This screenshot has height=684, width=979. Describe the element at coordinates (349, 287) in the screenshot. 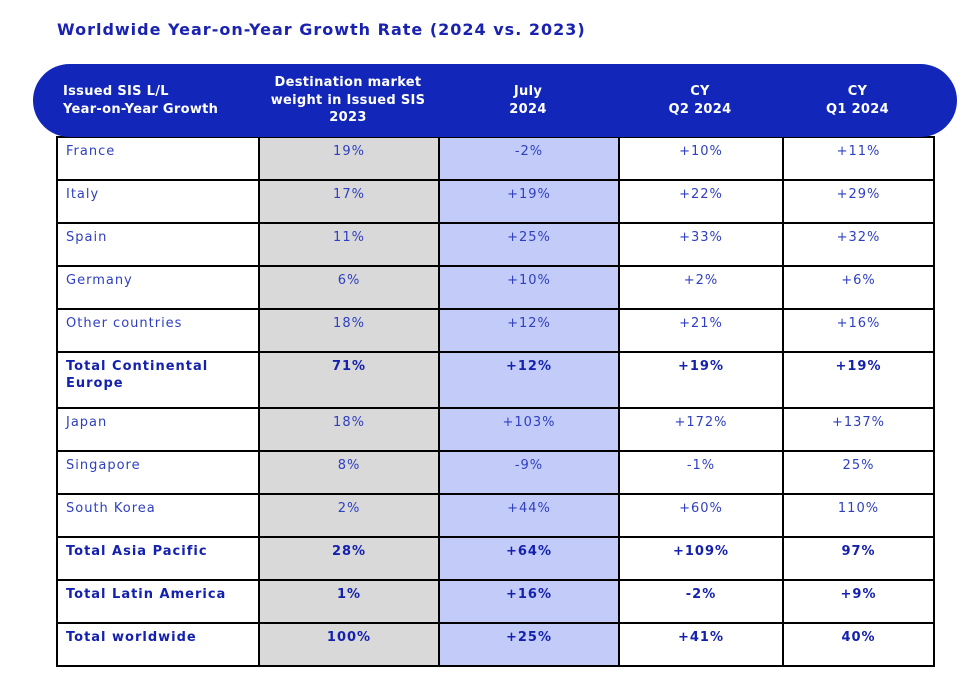

I see `weight-cell: 6%` at that location.